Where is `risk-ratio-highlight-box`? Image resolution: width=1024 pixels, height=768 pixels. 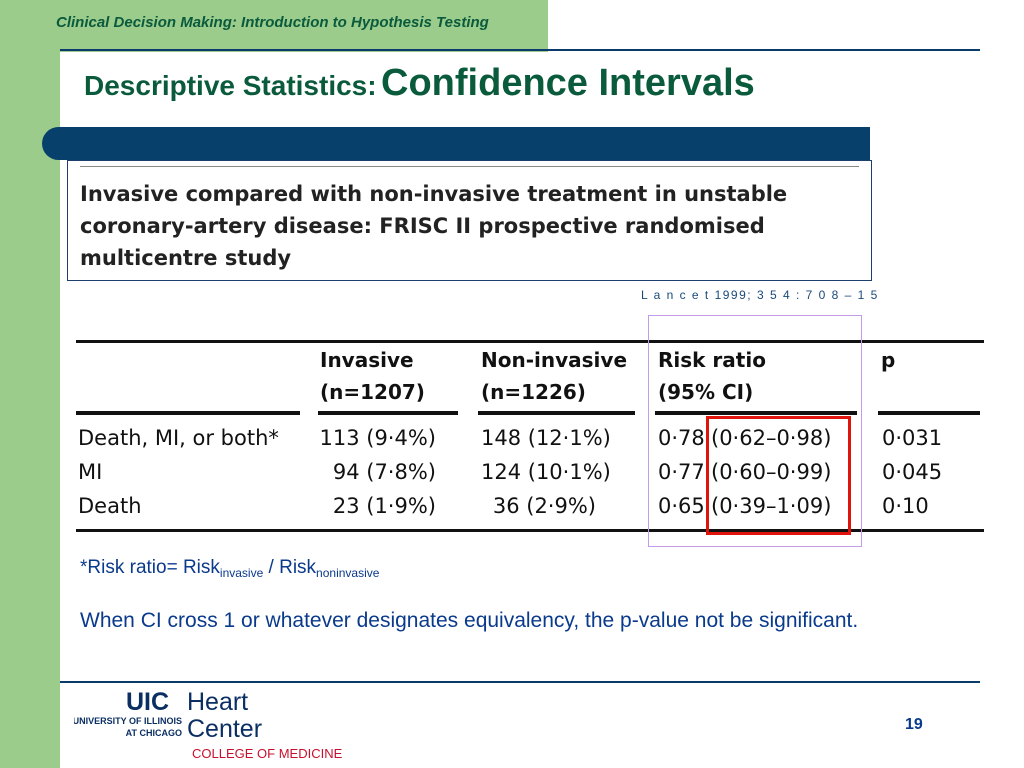 risk-ratio-highlight-box is located at coordinates (755, 431).